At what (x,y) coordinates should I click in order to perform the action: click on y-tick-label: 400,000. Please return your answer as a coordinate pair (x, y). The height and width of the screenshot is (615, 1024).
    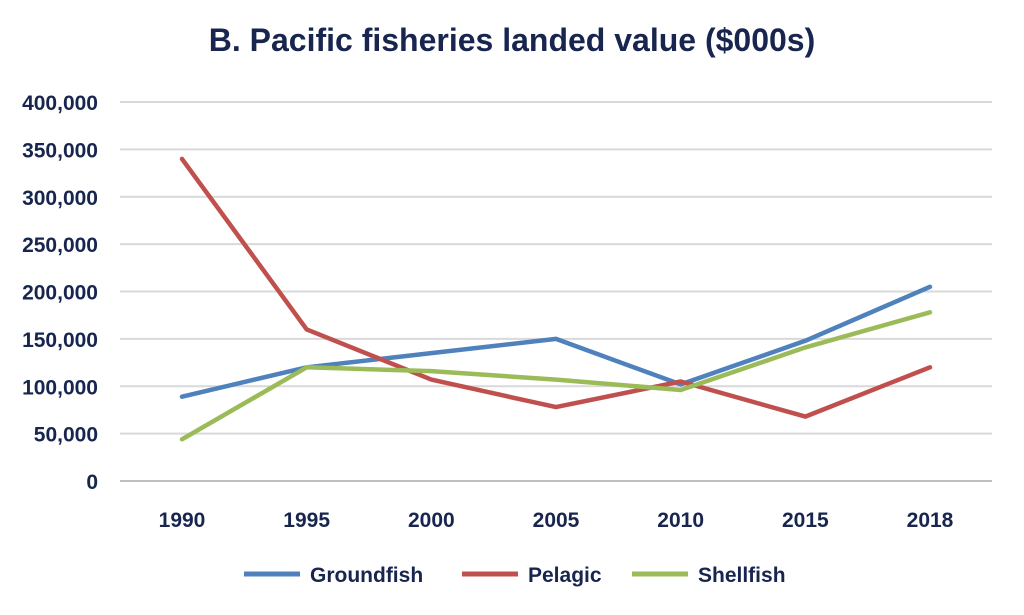
    Looking at the image, I should click on (60, 103).